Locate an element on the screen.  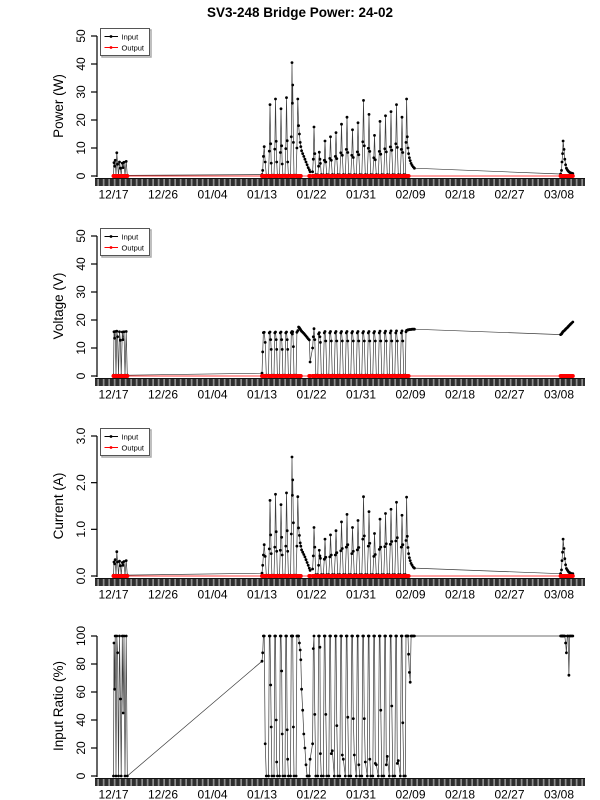
y-tick-label: 2.0 is located at coordinates (81, 482).